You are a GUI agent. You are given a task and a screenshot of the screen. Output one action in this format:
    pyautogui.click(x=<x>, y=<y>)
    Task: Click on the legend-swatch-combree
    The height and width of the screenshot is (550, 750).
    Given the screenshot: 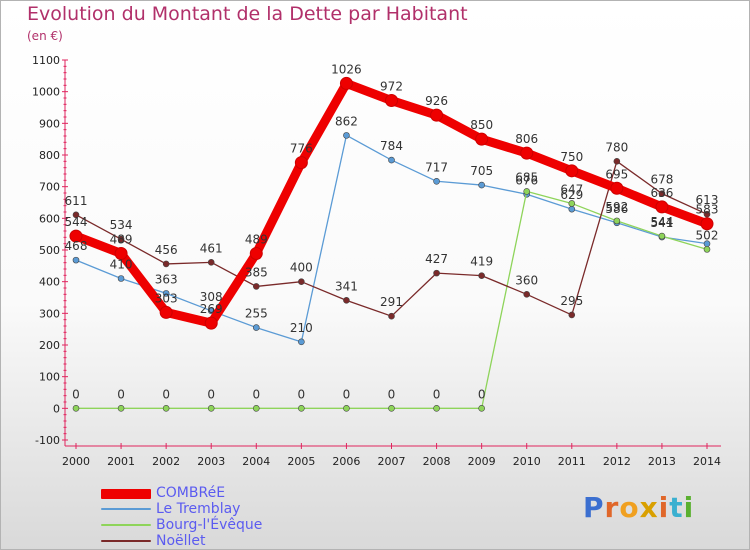 What is the action you would take?
    pyautogui.click(x=126, y=494)
    